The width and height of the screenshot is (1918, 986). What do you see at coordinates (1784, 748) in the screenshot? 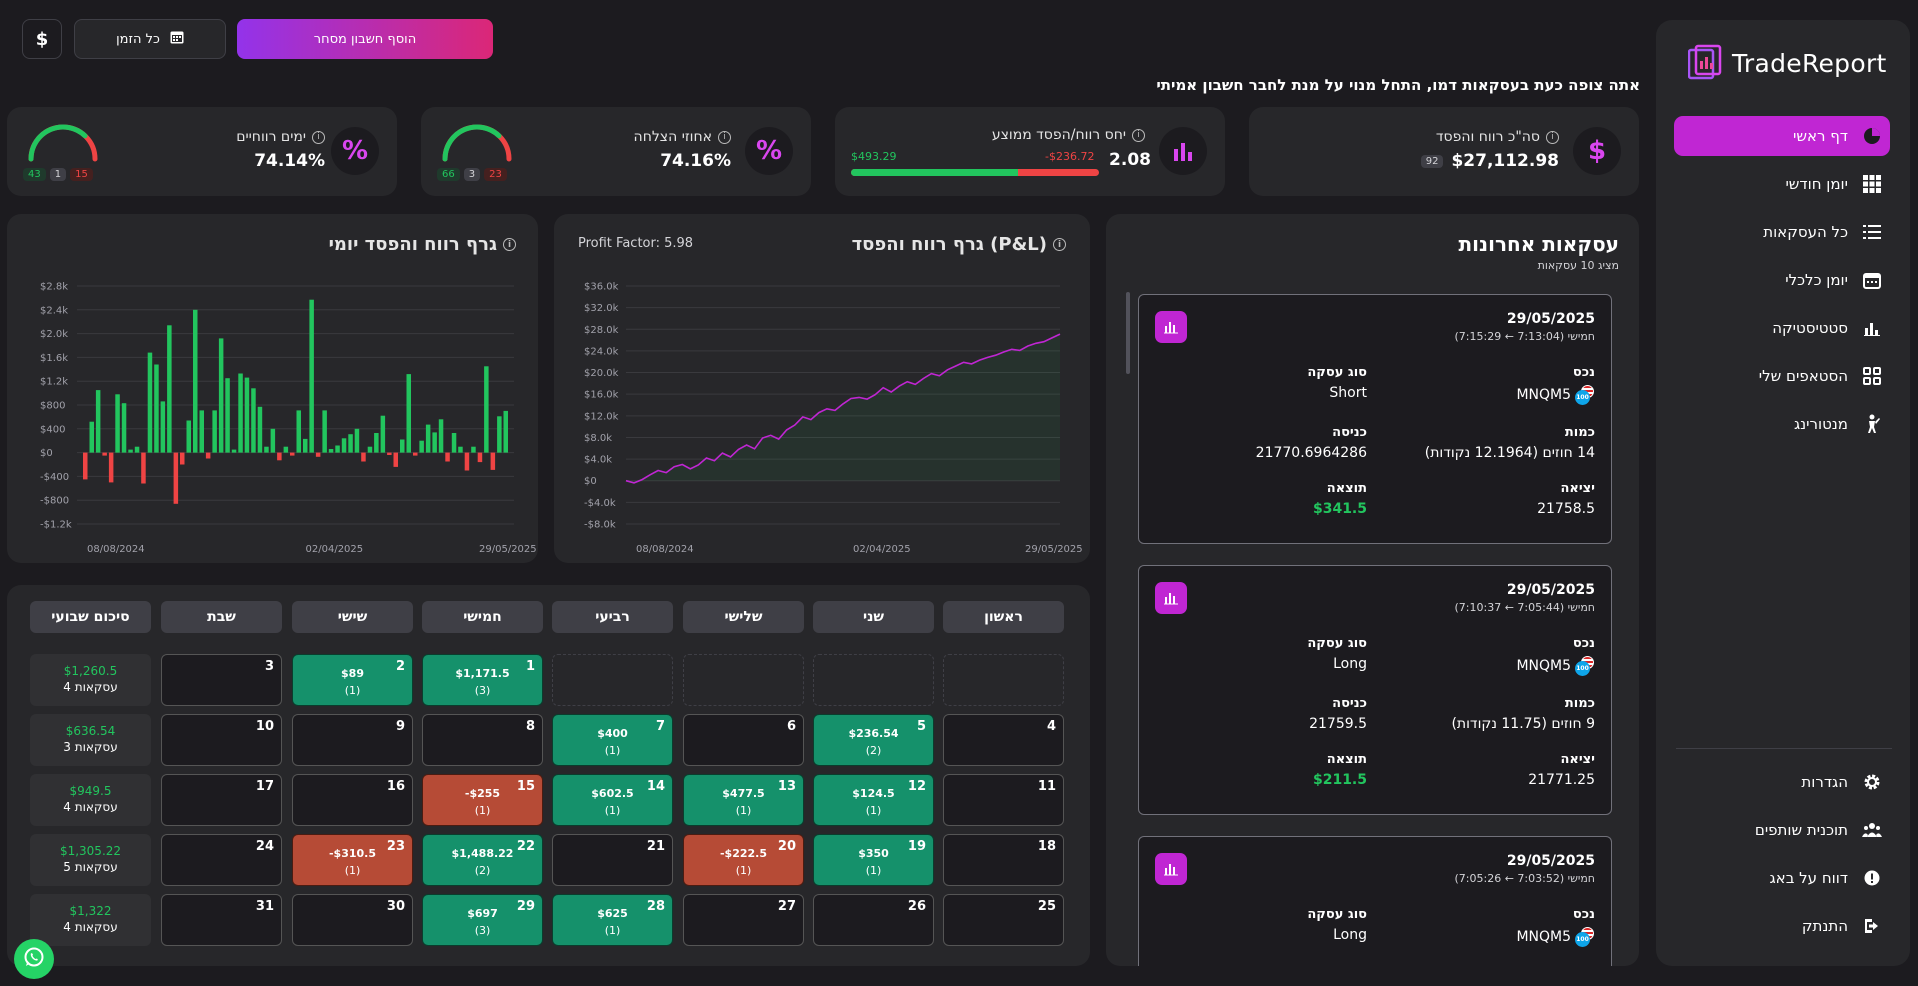
I see `sidebar-divider` at bounding box center [1784, 748].